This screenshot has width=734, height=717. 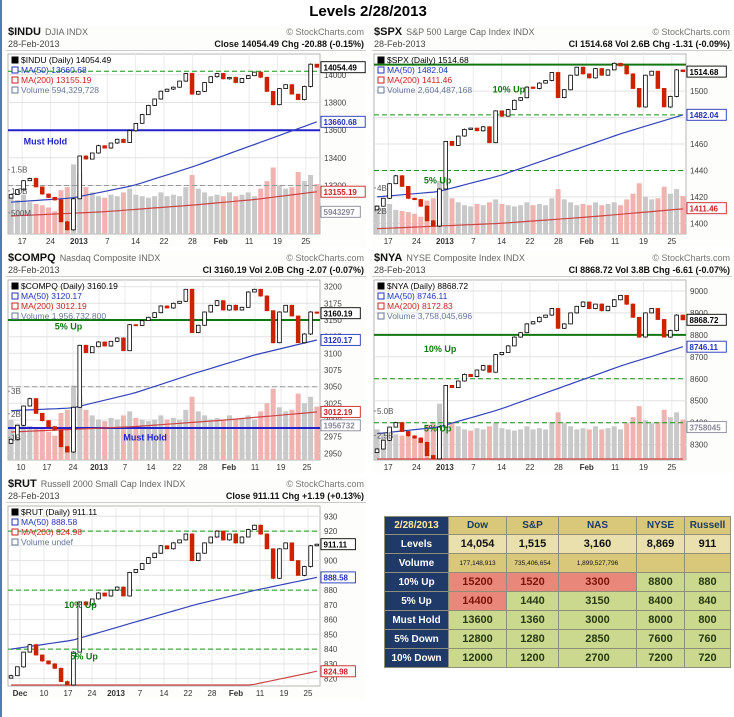 I want to click on volume-axis-labels: 1.5B 1.0B 500M, so click(x=19, y=192).